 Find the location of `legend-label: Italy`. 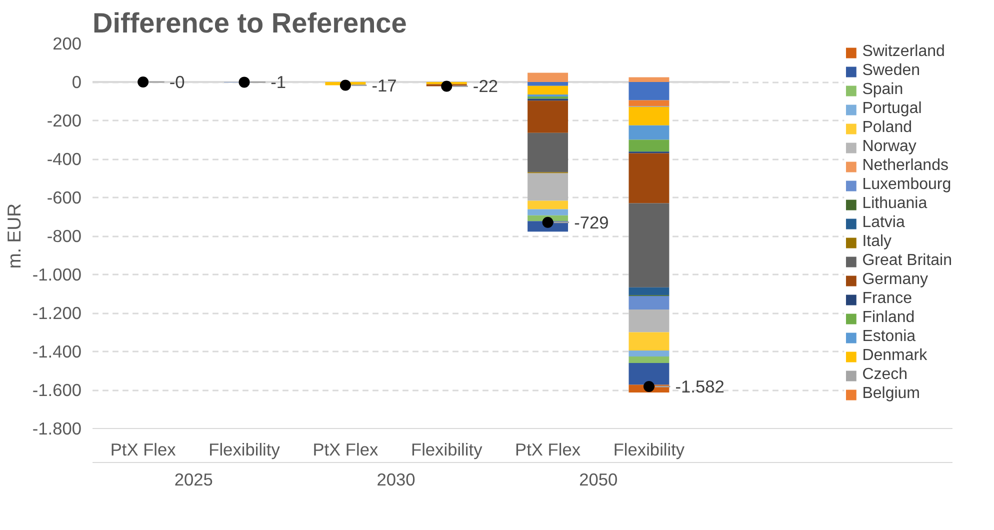

legend-label: Italy is located at coordinates (877, 242).